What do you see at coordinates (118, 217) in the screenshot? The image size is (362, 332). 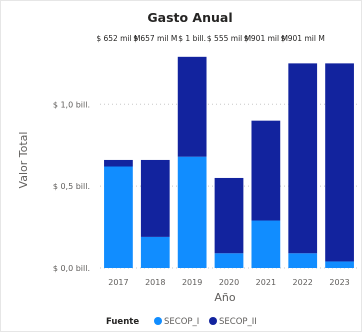 I see `bar-secop-i-2017` at bounding box center [118, 217].